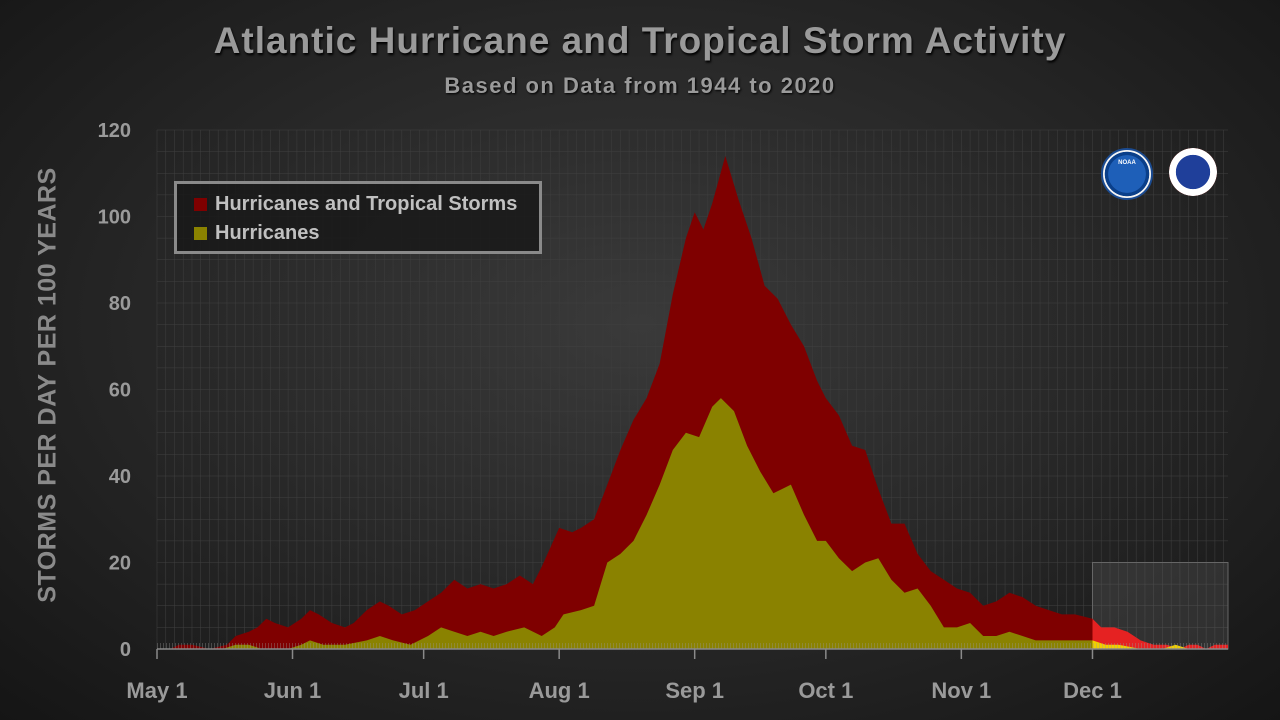 The image size is (1280, 720). Describe the element at coordinates (114, 218) in the screenshot. I see `y-tick-label: 100` at that location.